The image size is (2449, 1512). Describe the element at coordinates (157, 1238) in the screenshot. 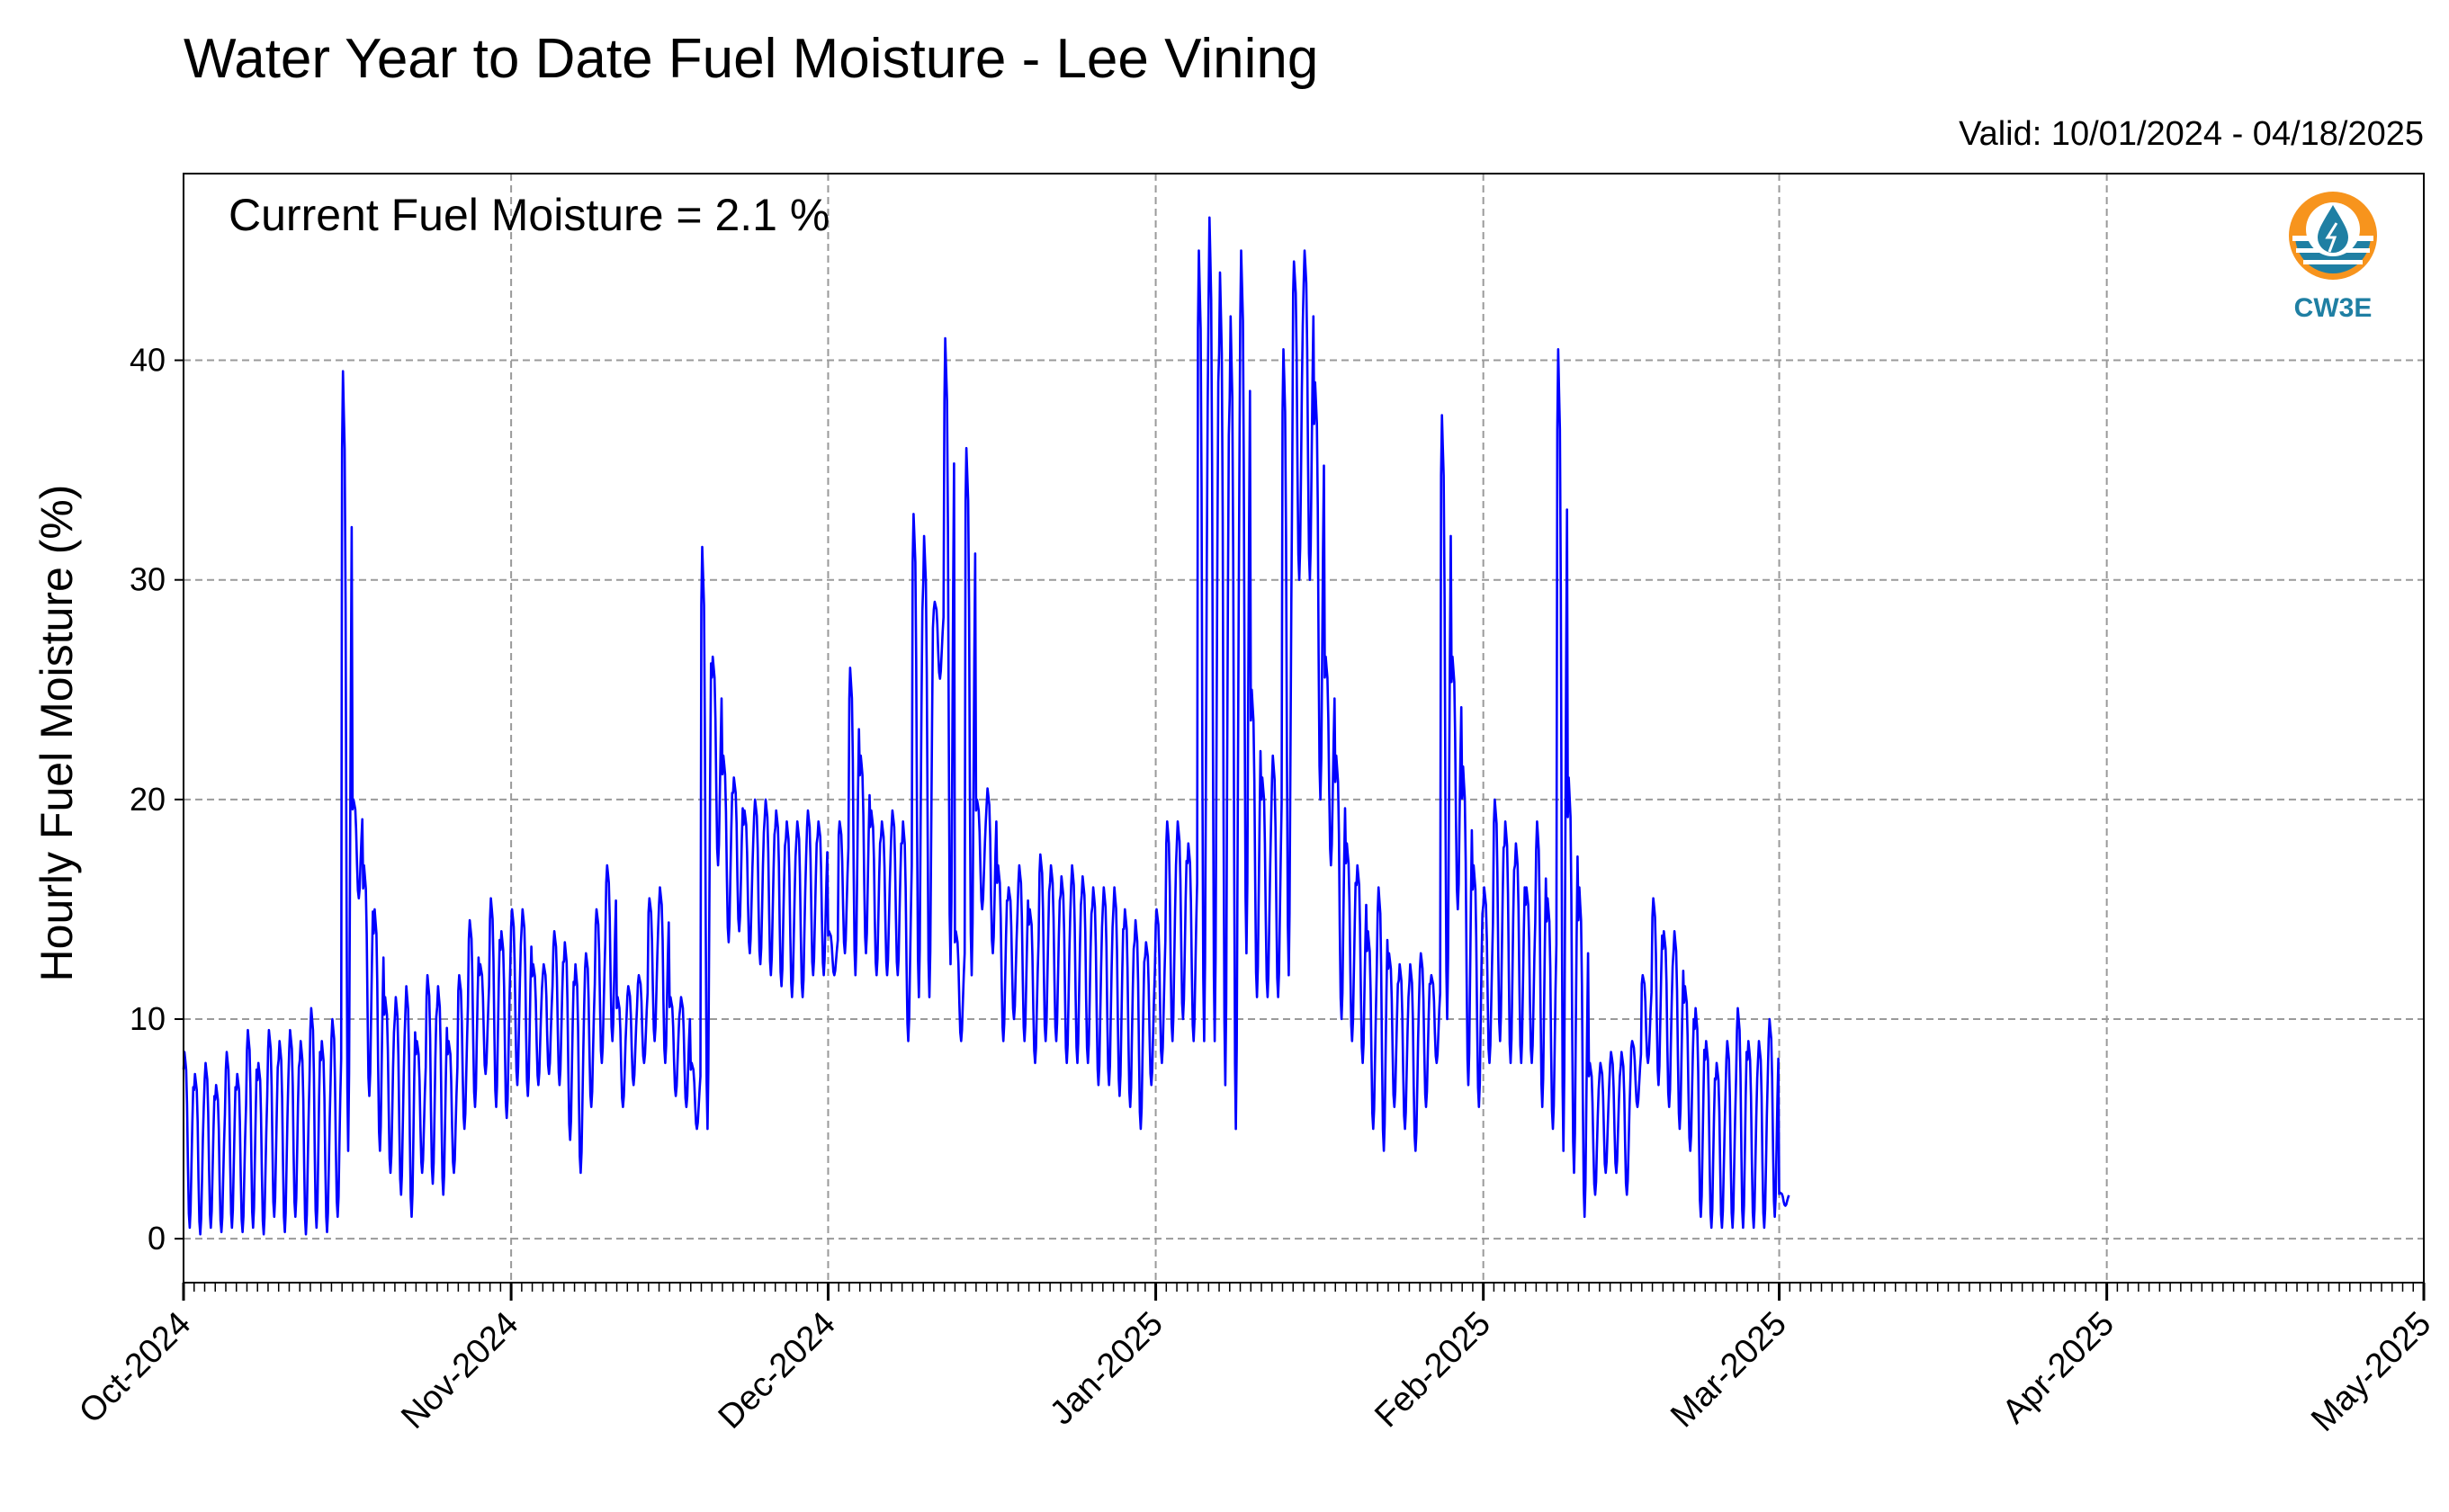

I see `y-tick-label: 0` at that location.